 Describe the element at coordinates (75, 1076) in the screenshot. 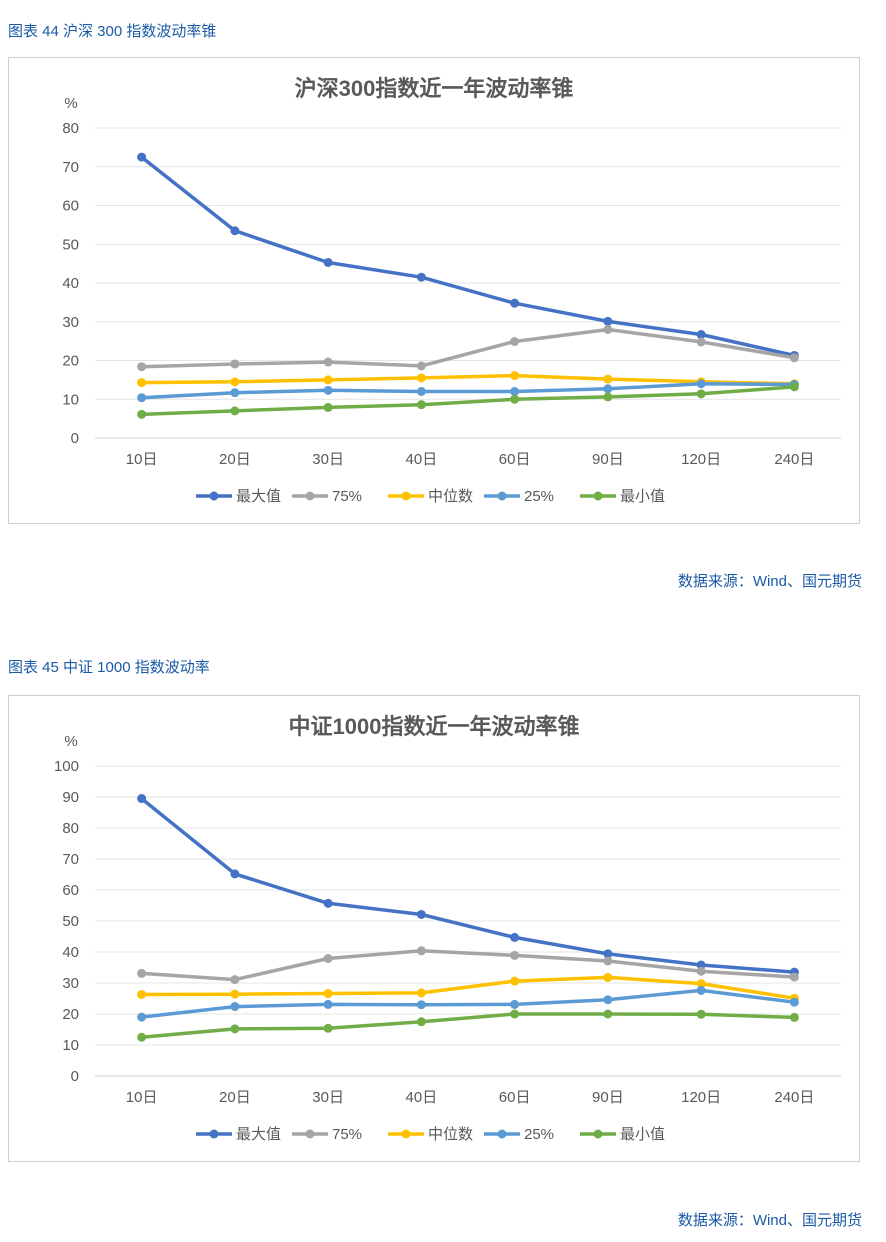

I see `y-tick-label: 0` at that location.